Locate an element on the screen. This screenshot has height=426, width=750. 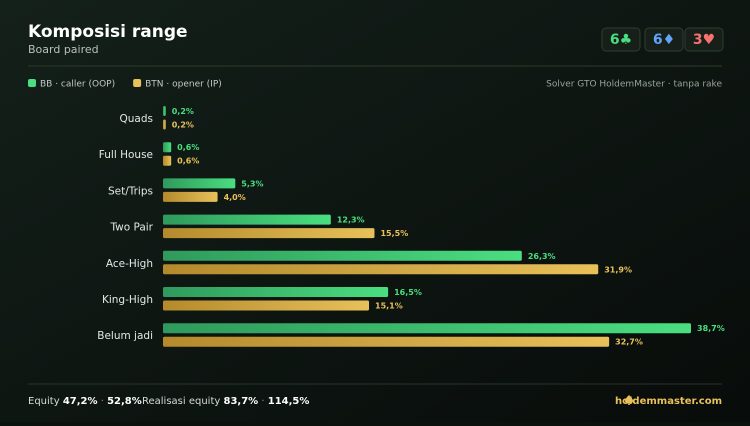
category-label: Two Pair is located at coordinates (131, 228).